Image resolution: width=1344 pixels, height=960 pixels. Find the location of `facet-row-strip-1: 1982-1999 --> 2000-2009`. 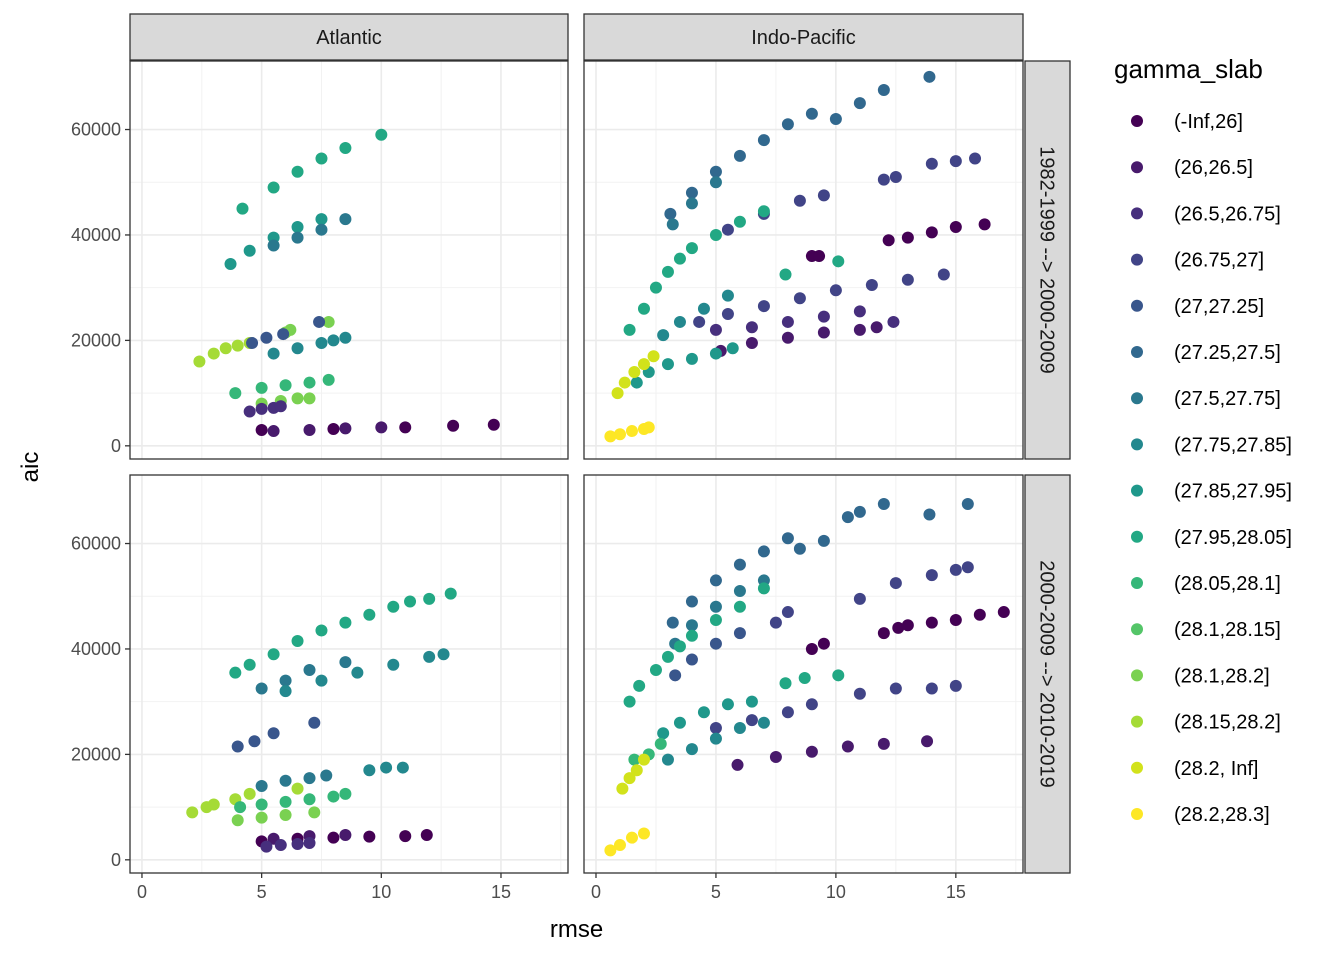

facet-row-strip-1: 1982-1999 --> 2000-2009 is located at coordinates (1047, 260).